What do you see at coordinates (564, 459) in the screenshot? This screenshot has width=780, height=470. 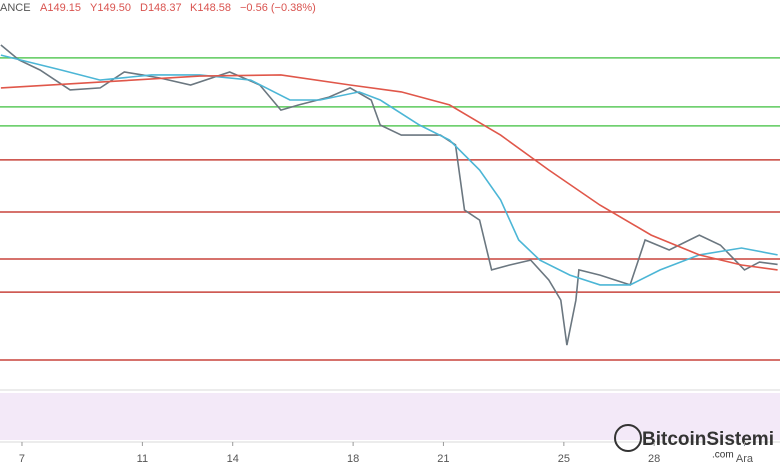 I see `x-tick-label: 25` at bounding box center [564, 459].